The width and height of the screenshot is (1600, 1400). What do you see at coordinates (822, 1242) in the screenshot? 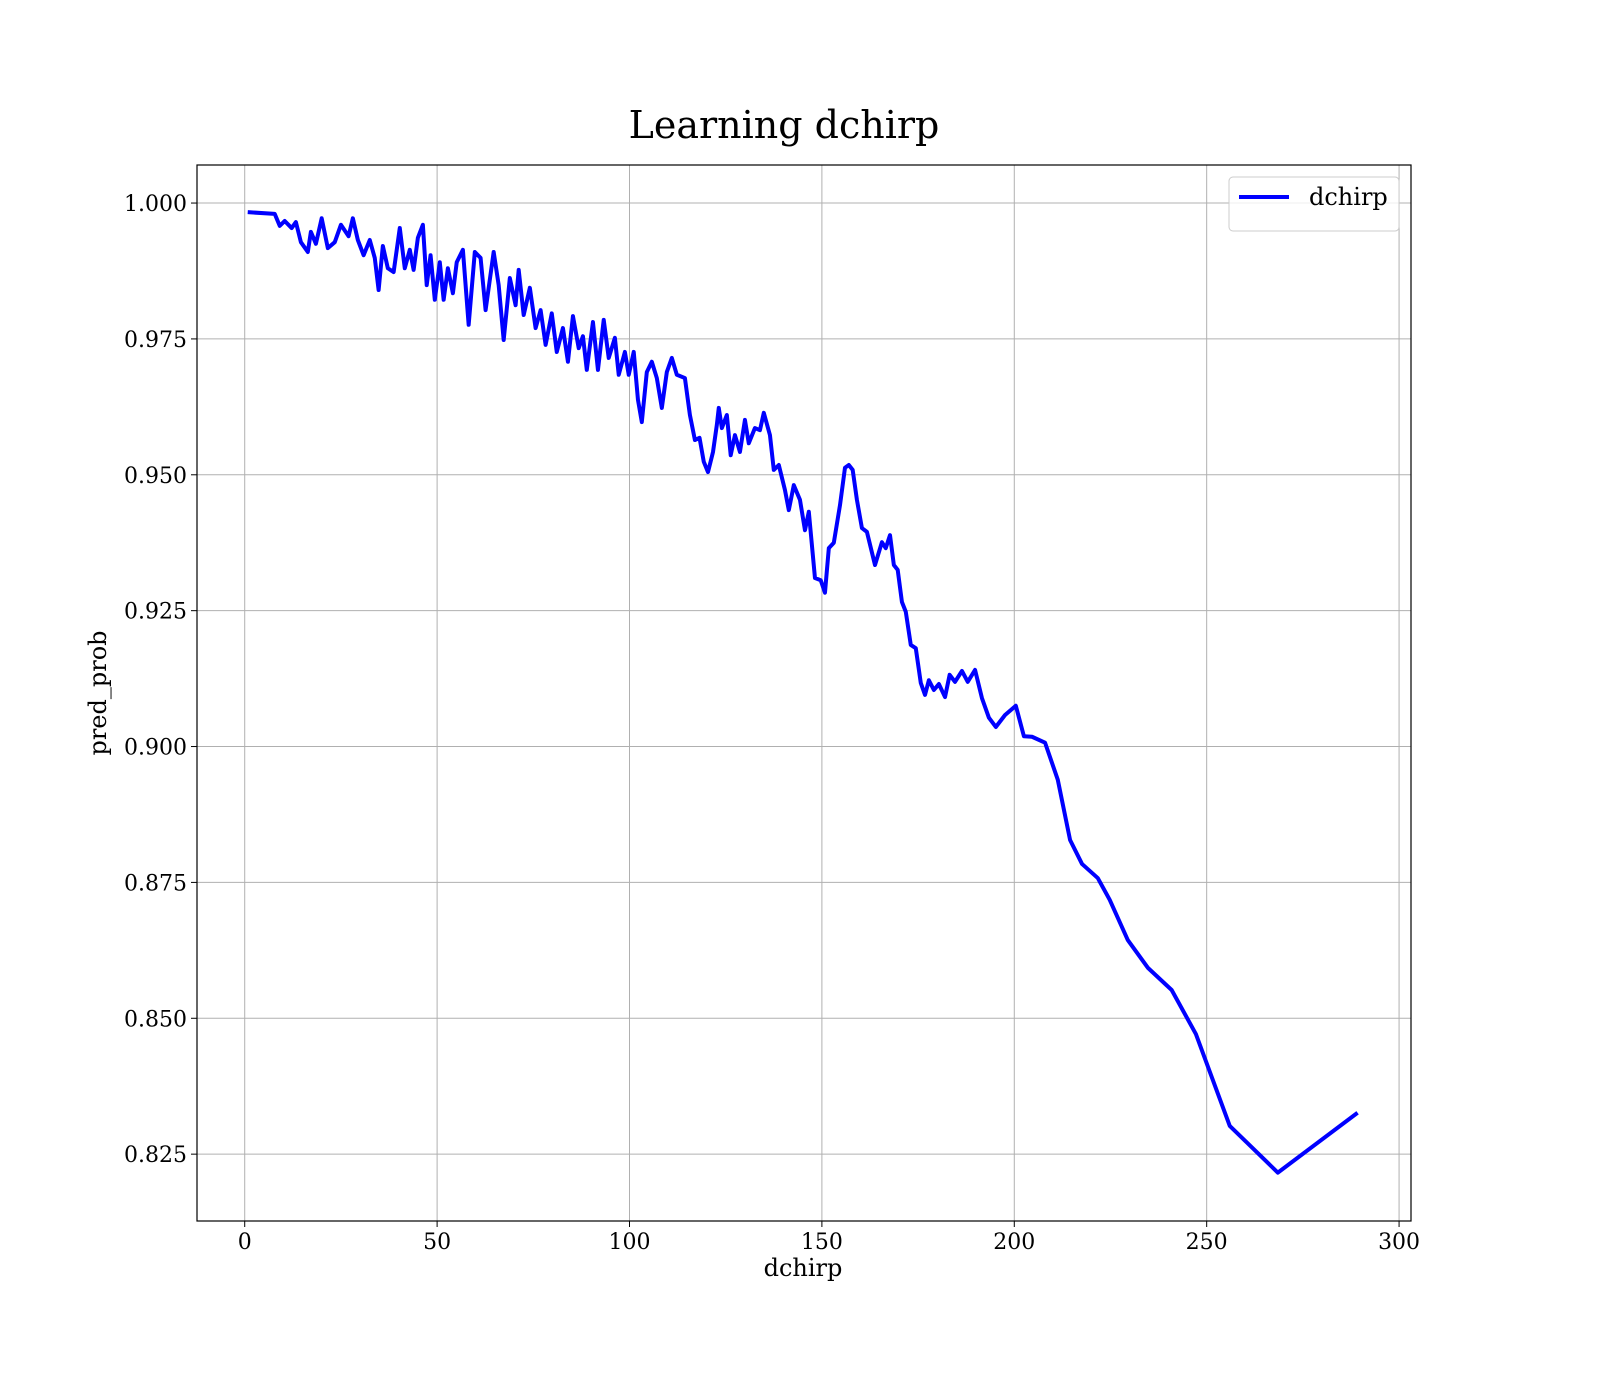
I see `x-tick-label: 150` at bounding box center [822, 1242].